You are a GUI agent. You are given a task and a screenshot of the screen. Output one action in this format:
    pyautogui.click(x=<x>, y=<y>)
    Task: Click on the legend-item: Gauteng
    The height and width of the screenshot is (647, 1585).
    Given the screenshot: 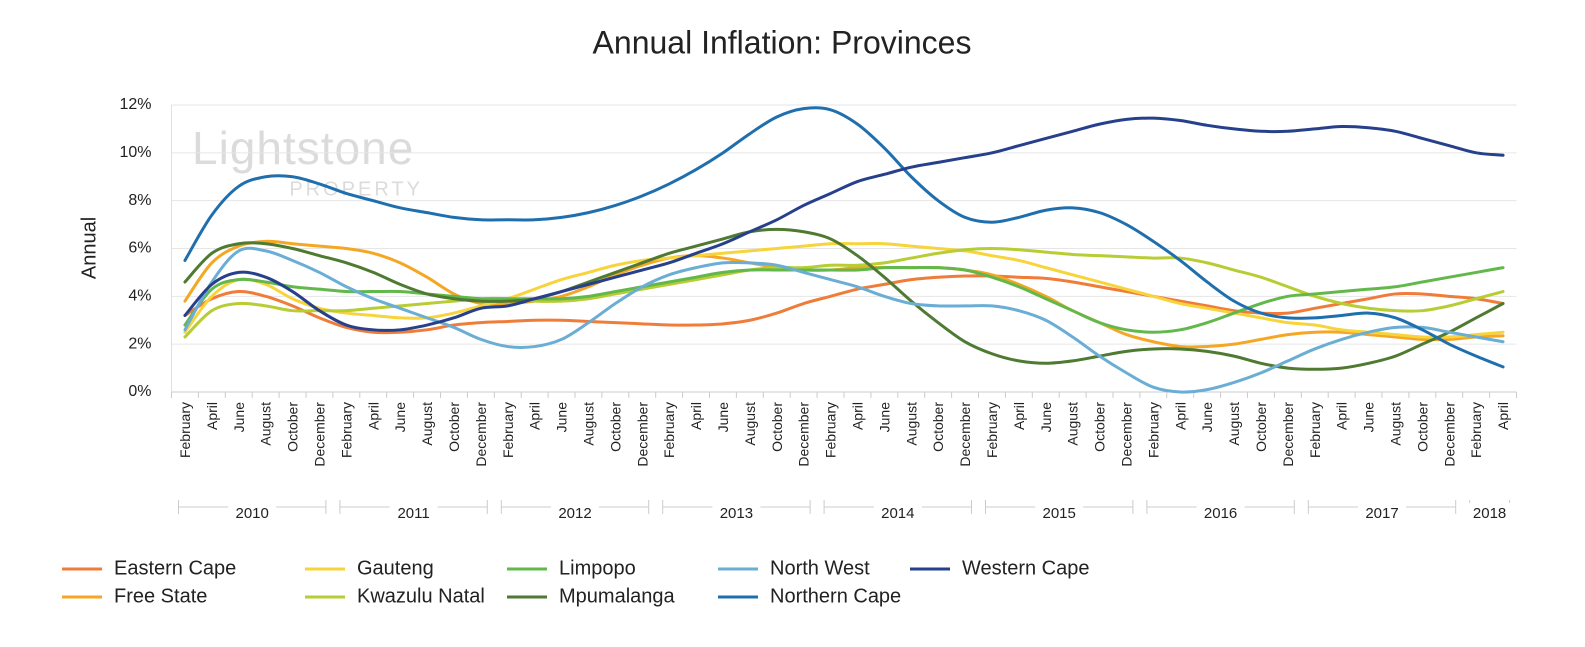 What is the action you would take?
    pyautogui.click(x=369, y=568)
    